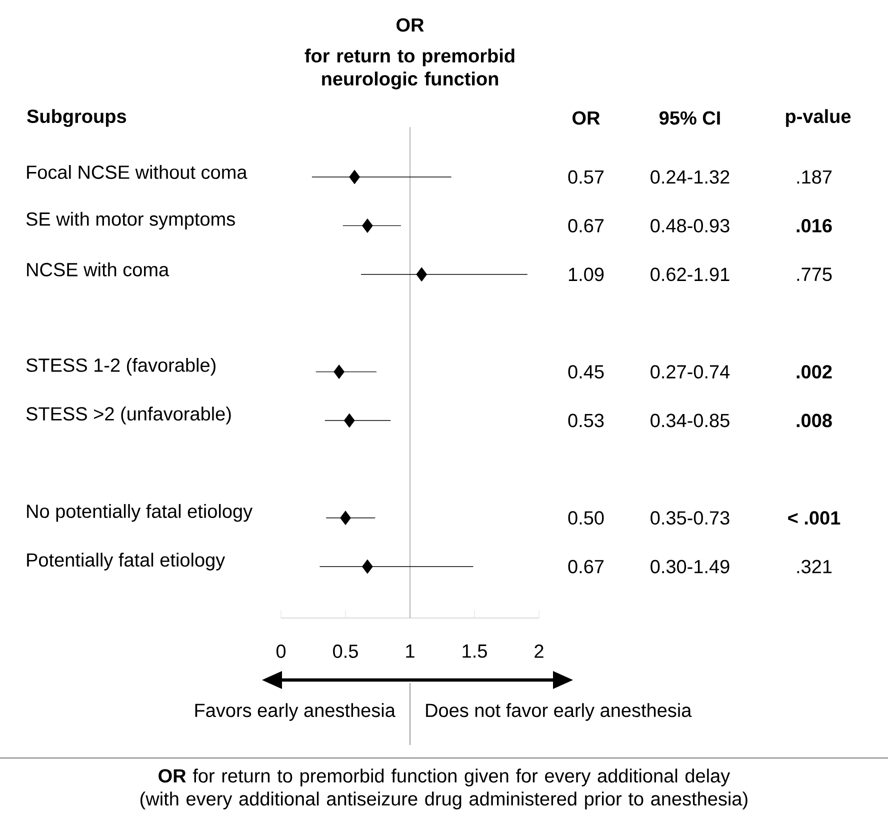  Describe the element at coordinates (444, 789) in the screenshot. I see `text: OR for return to premorbid function given for every additional delay (with every additional antiseizure drug administered prior to anesthesia)` at that location.